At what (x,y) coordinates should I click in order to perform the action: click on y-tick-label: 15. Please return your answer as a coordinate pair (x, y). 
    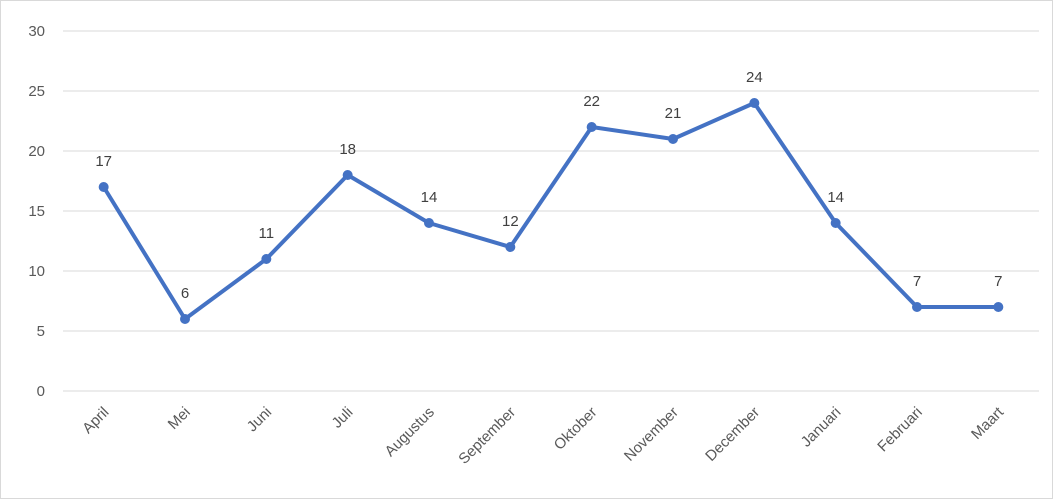
    Looking at the image, I should click on (36, 211).